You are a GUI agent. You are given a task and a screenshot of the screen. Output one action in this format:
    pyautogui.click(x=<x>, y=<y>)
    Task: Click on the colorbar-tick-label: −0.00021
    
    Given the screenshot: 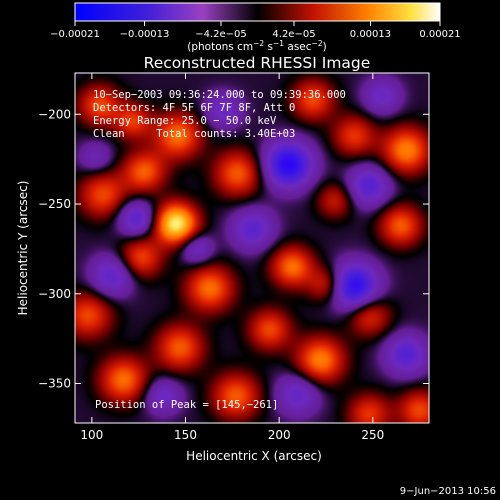 What is the action you would take?
    pyautogui.click(x=75, y=34)
    